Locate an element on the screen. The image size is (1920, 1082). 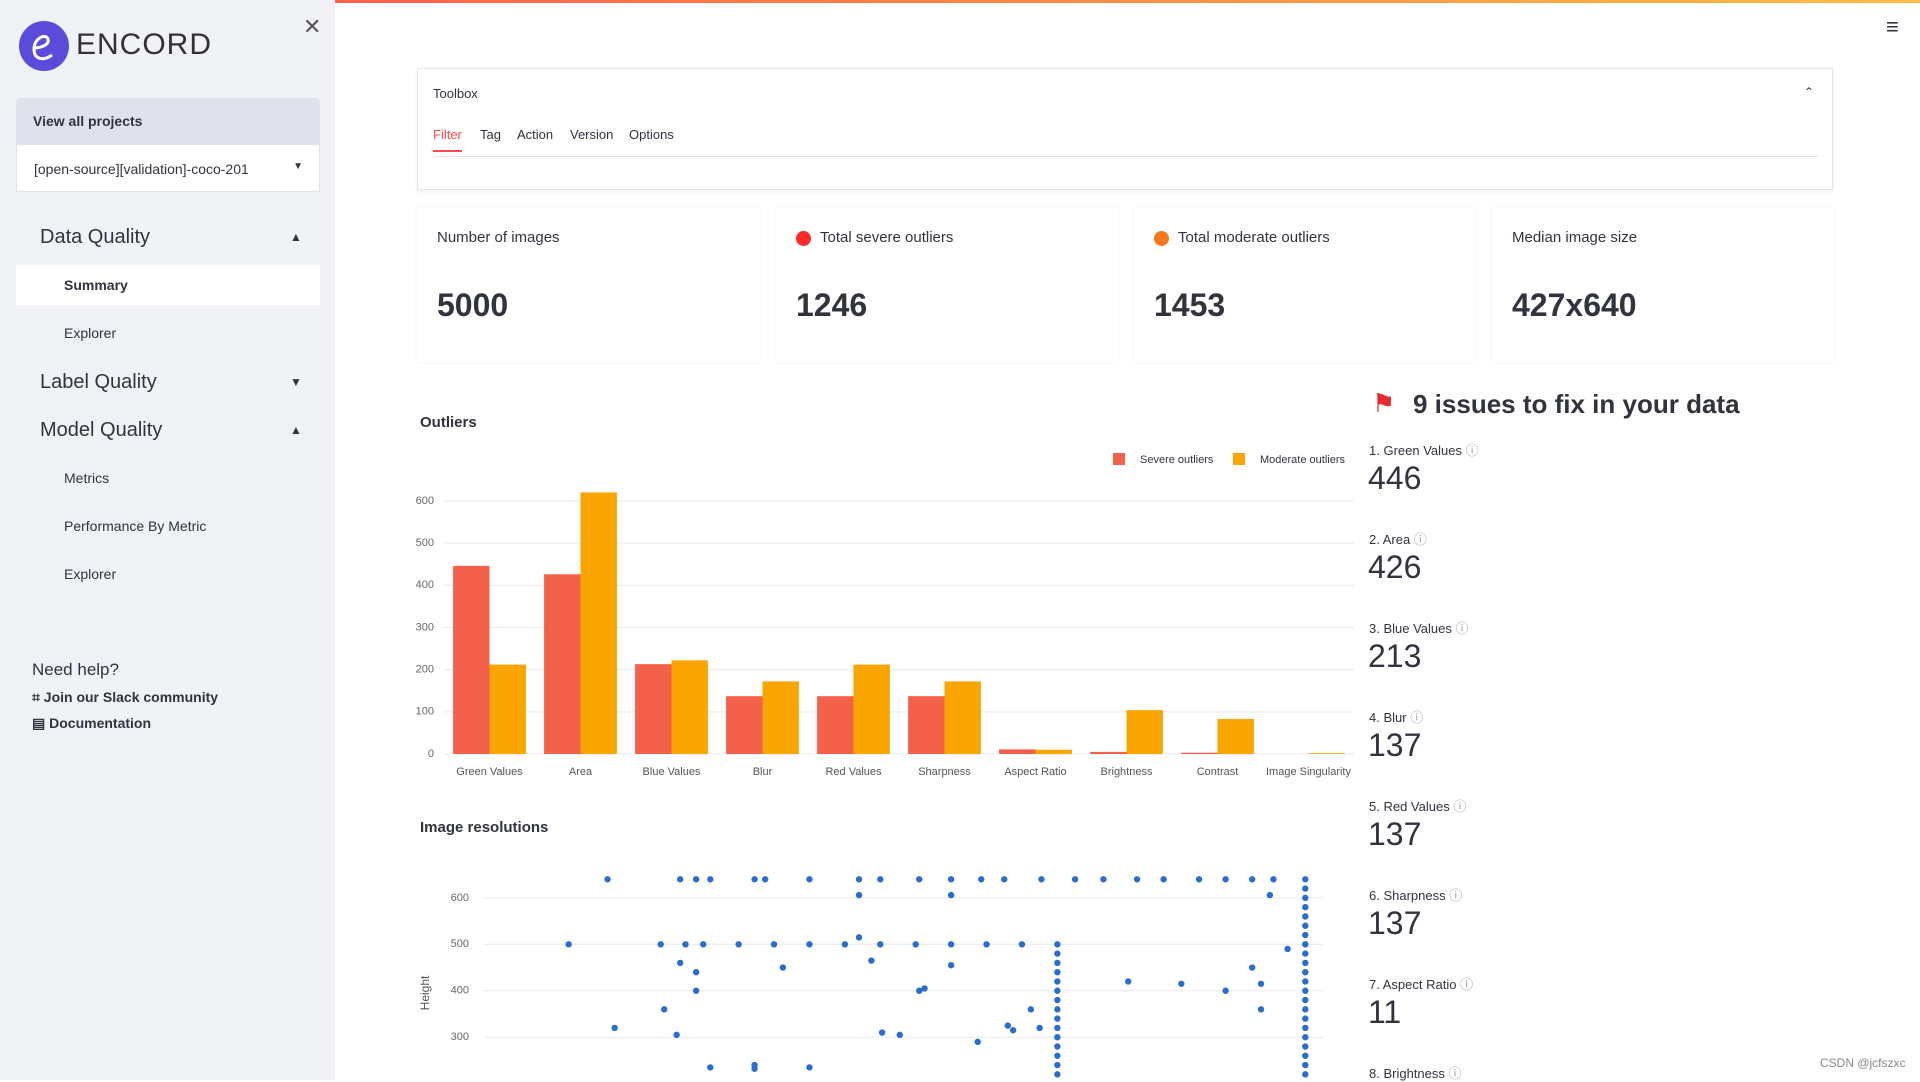
help-title: Need help? is located at coordinates (75, 669).